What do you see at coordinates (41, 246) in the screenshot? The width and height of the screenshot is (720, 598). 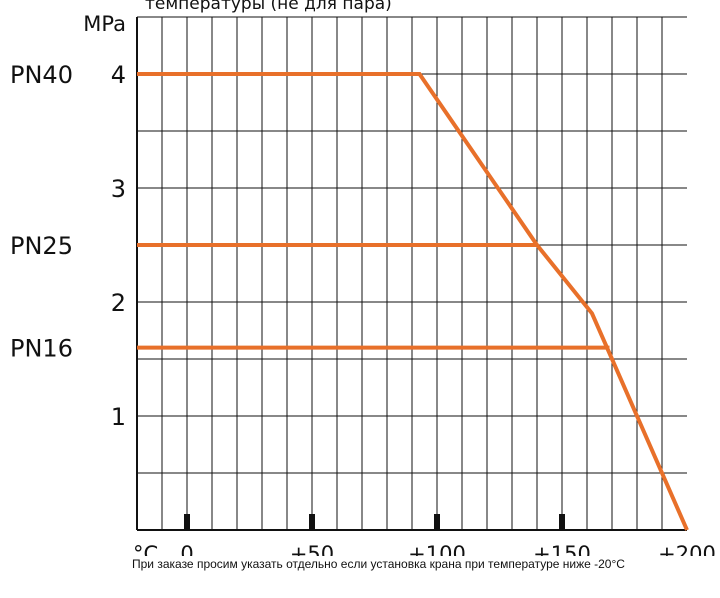 I see `series-label-pn25: PN25` at bounding box center [41, 246].